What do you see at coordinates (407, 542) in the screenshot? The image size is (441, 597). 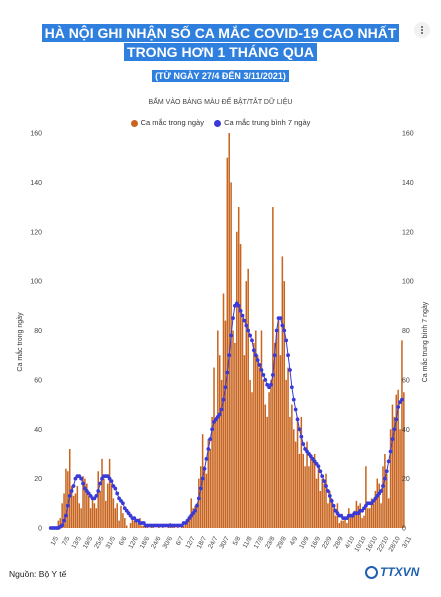 I see `x-tick-label: 3/11` at bounding box center [407, 542].